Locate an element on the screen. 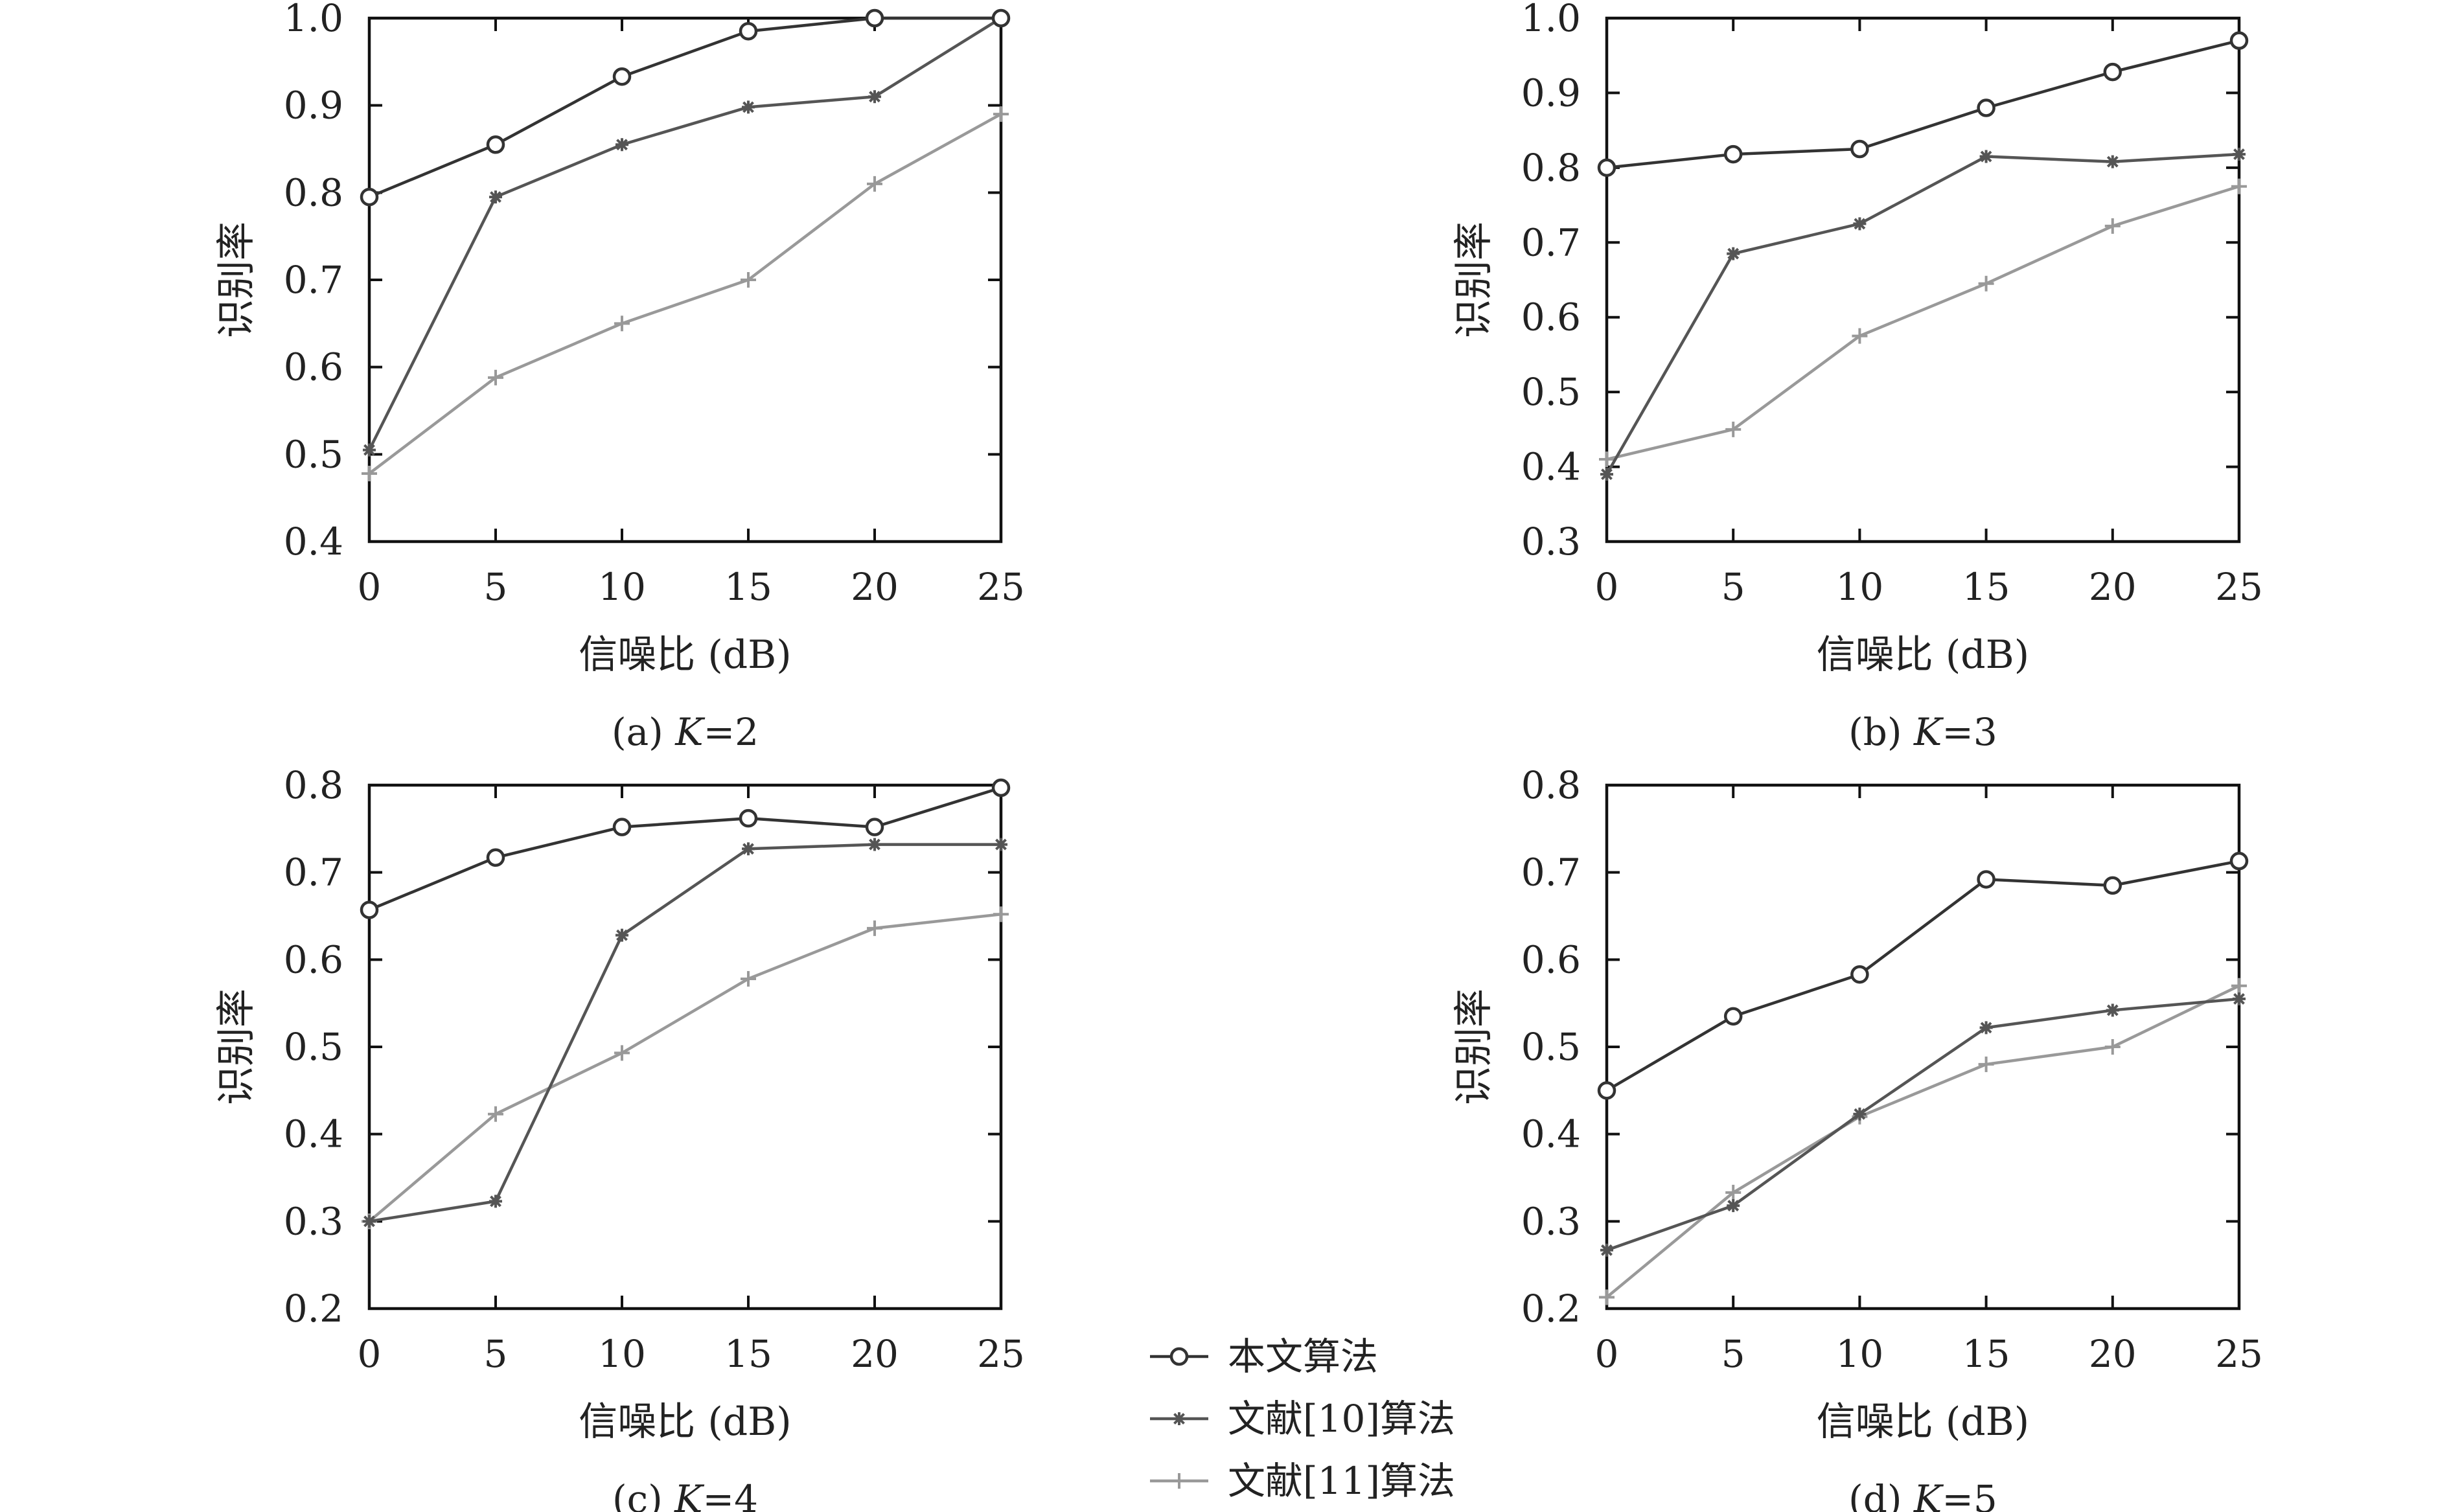  plot-frame is located at coordinates (685, 1047).